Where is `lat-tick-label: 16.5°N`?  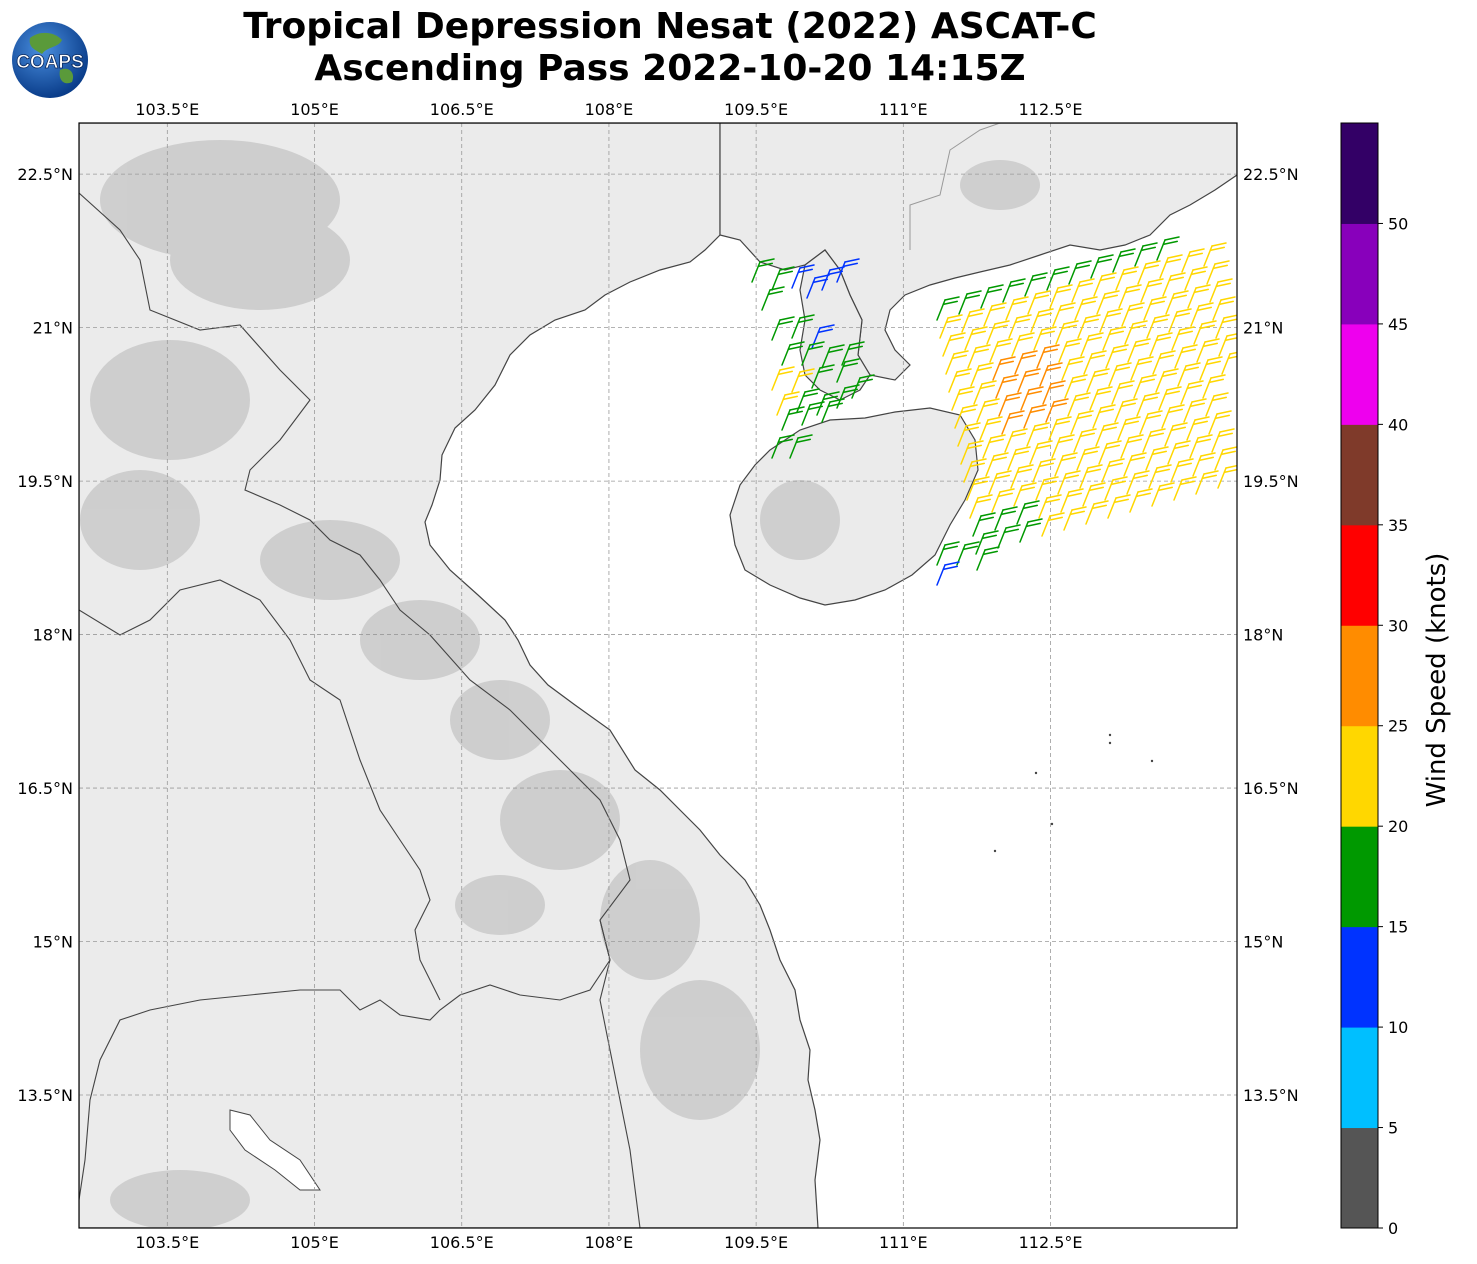
lat-tick-label: 16.5°N is located at coordinates (1271, 788).